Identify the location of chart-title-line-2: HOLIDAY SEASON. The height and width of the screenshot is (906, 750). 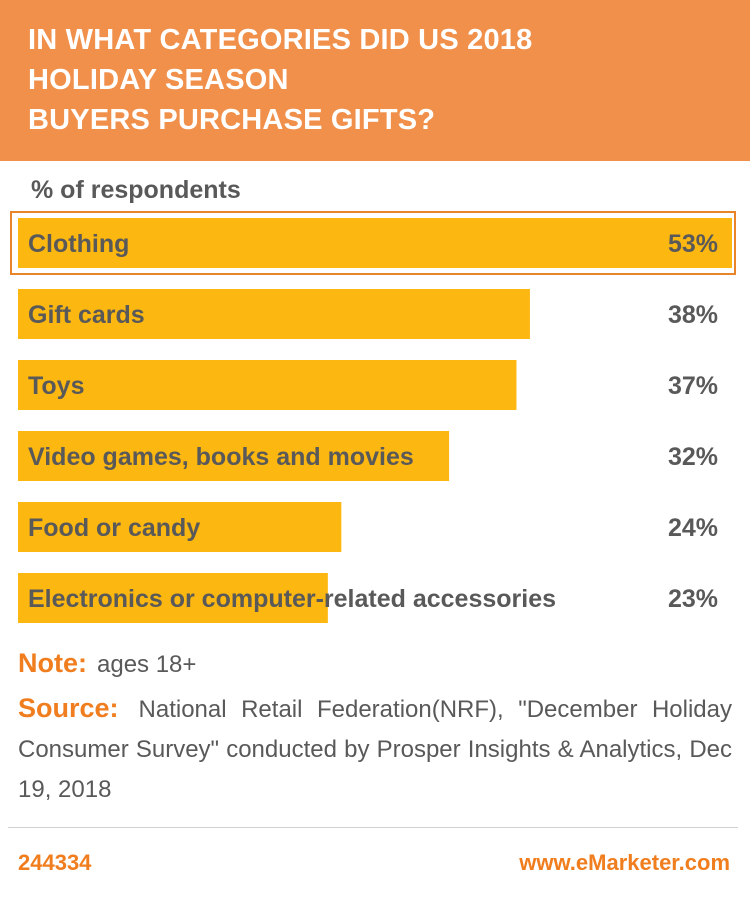
(158, 80).